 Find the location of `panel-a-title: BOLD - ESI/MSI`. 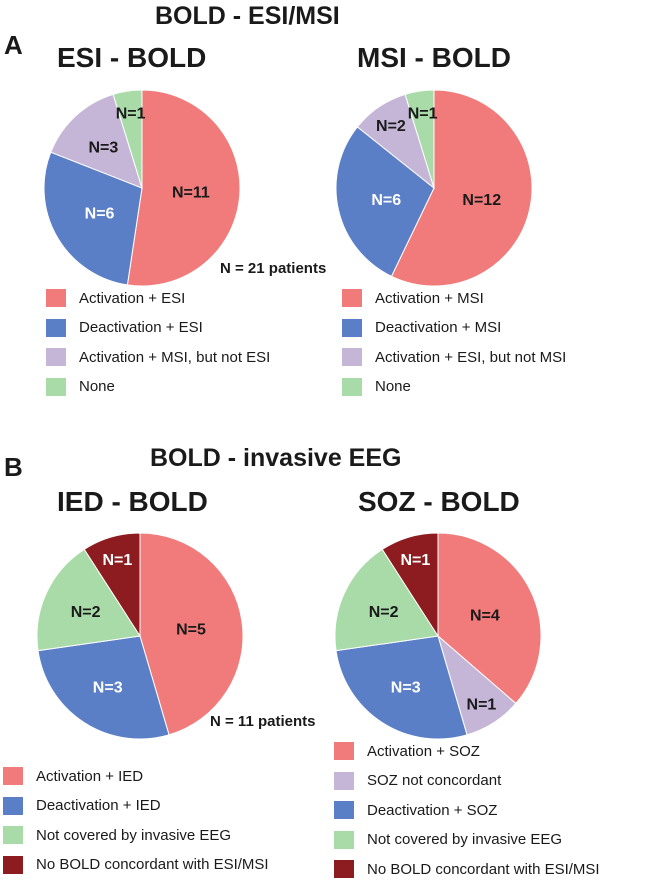

panel-a-title: BOLD - ESI/MSI is located at coordinates (247, 16).